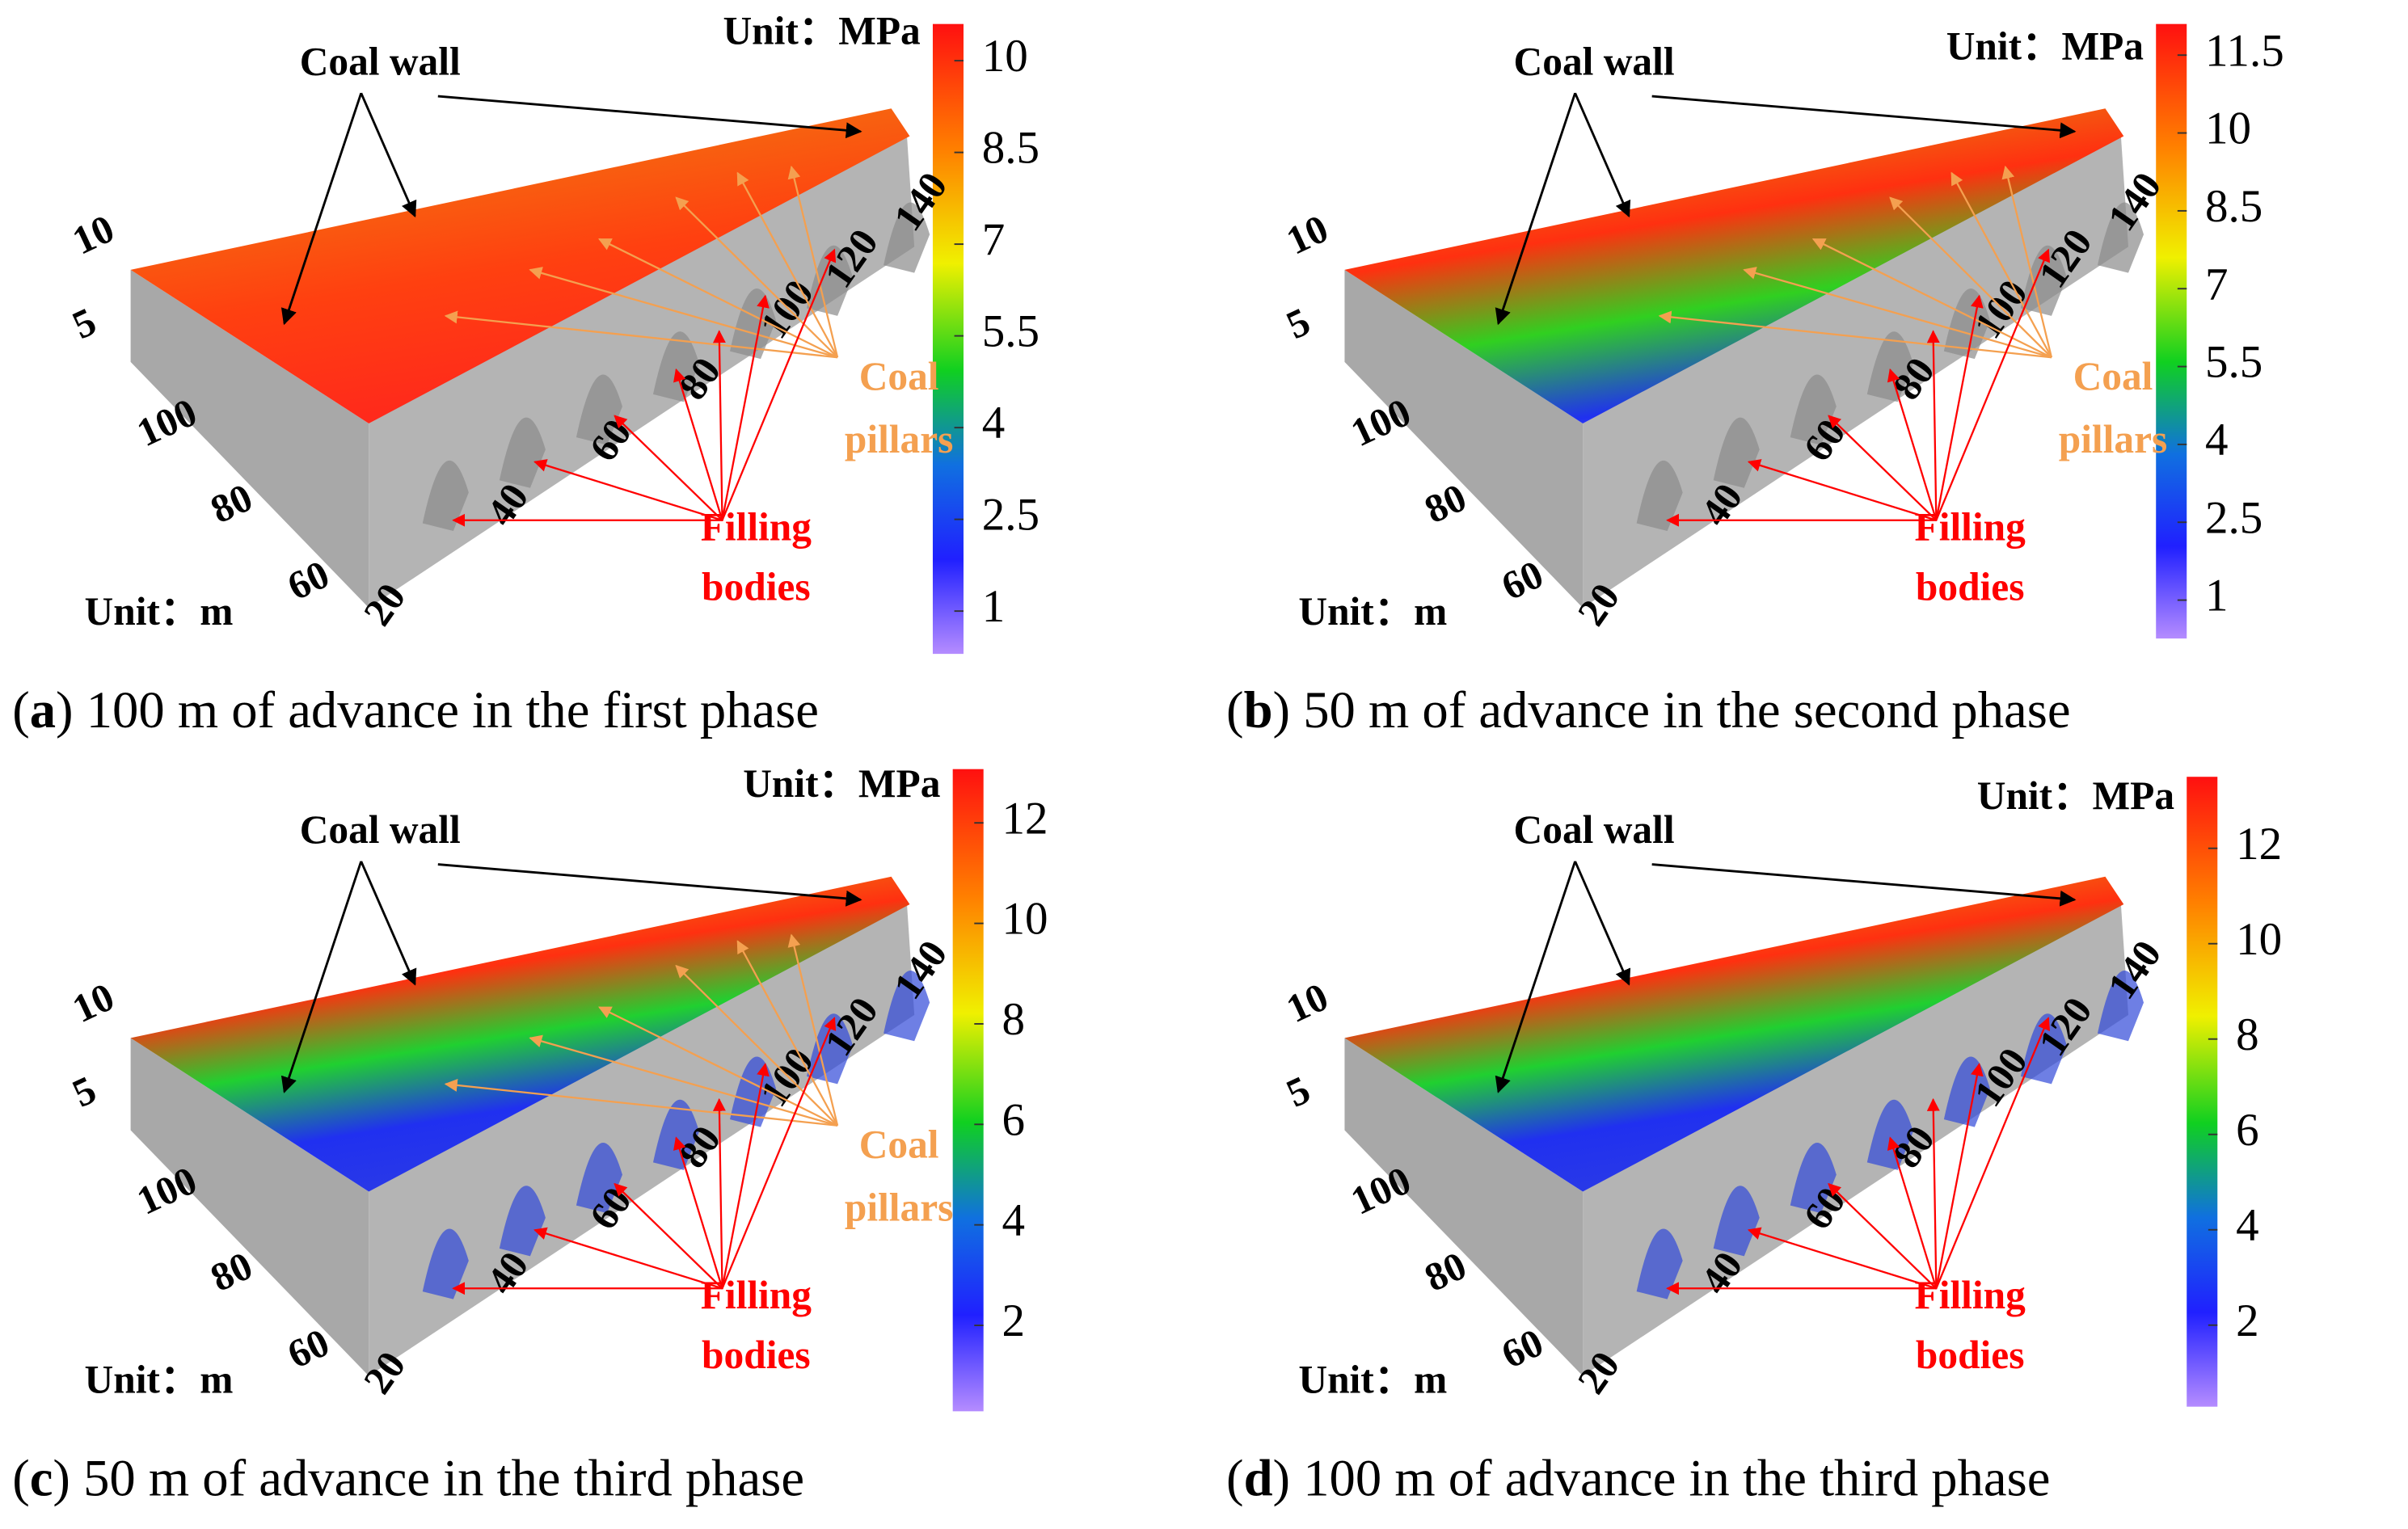 This screenshot has height=1529, width=2408. Describe the element at coordinates (43, 709) in the screenshot. I see `caption-run: a` at that location.